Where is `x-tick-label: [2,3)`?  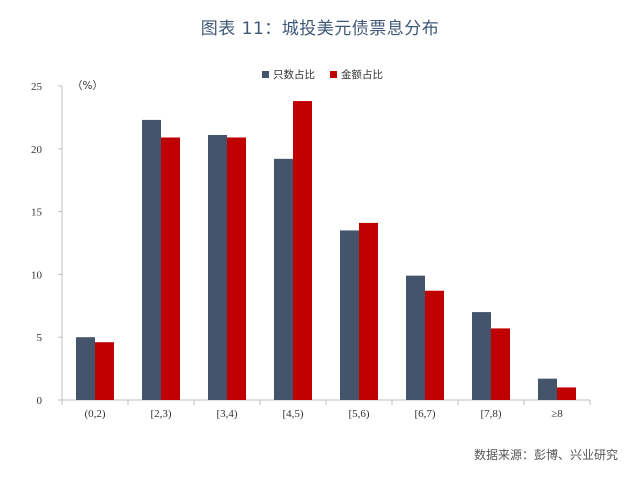 x-tick-label: [2,3) is located at coordinates (160, 414).